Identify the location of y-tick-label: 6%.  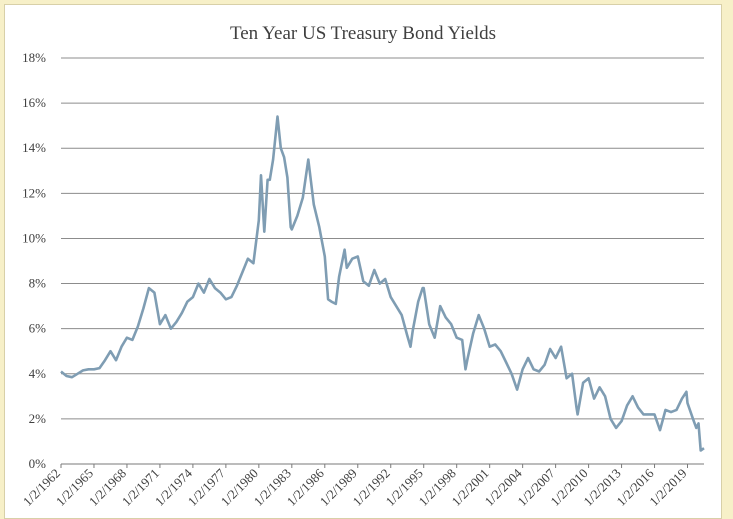
(38, 328).